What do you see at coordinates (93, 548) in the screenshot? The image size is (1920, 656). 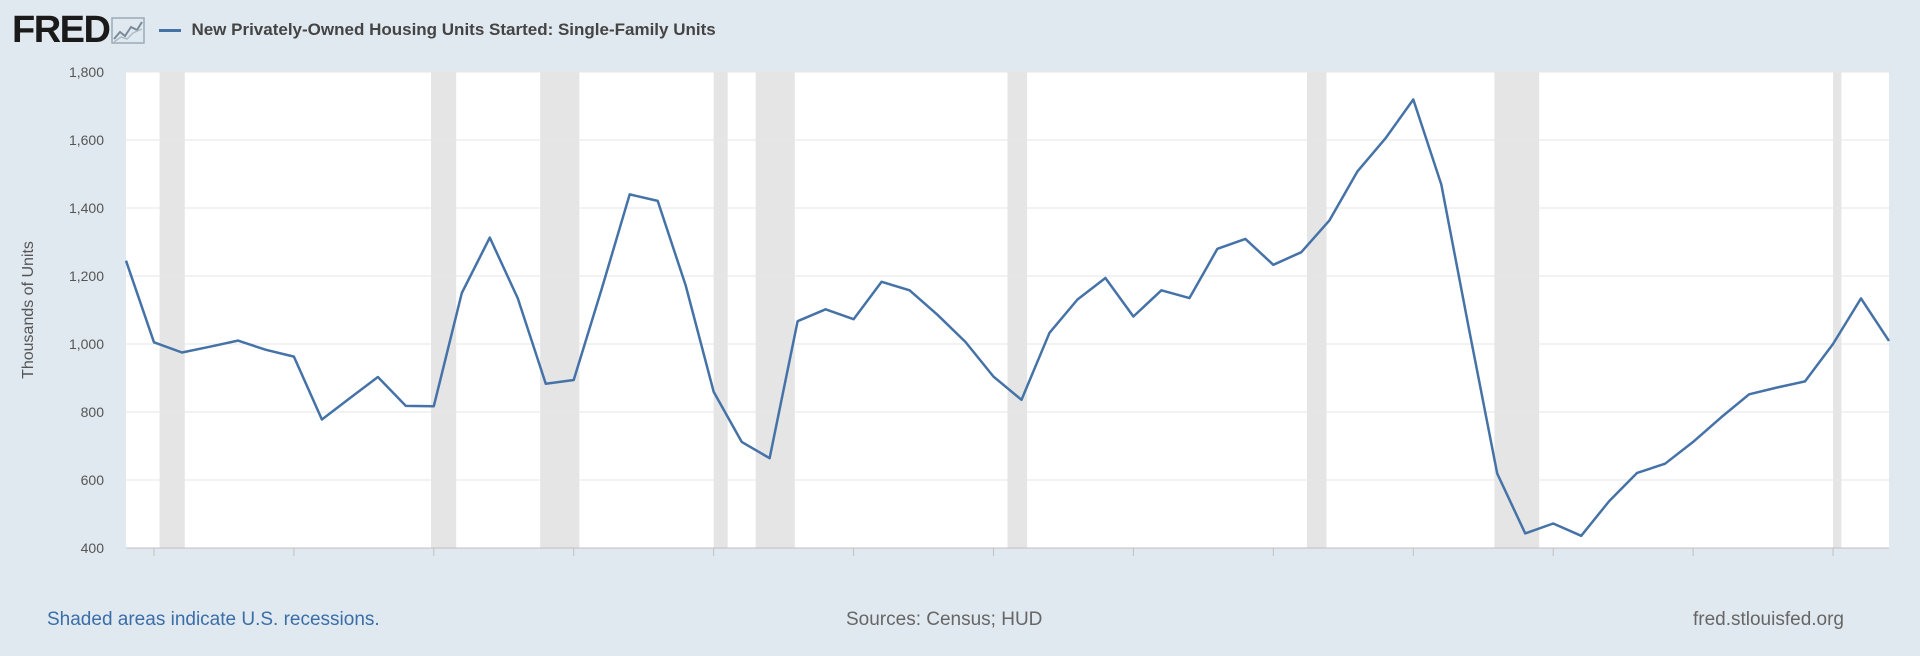 I see `y-tick-label: 400` at bounding box center [93, 548].